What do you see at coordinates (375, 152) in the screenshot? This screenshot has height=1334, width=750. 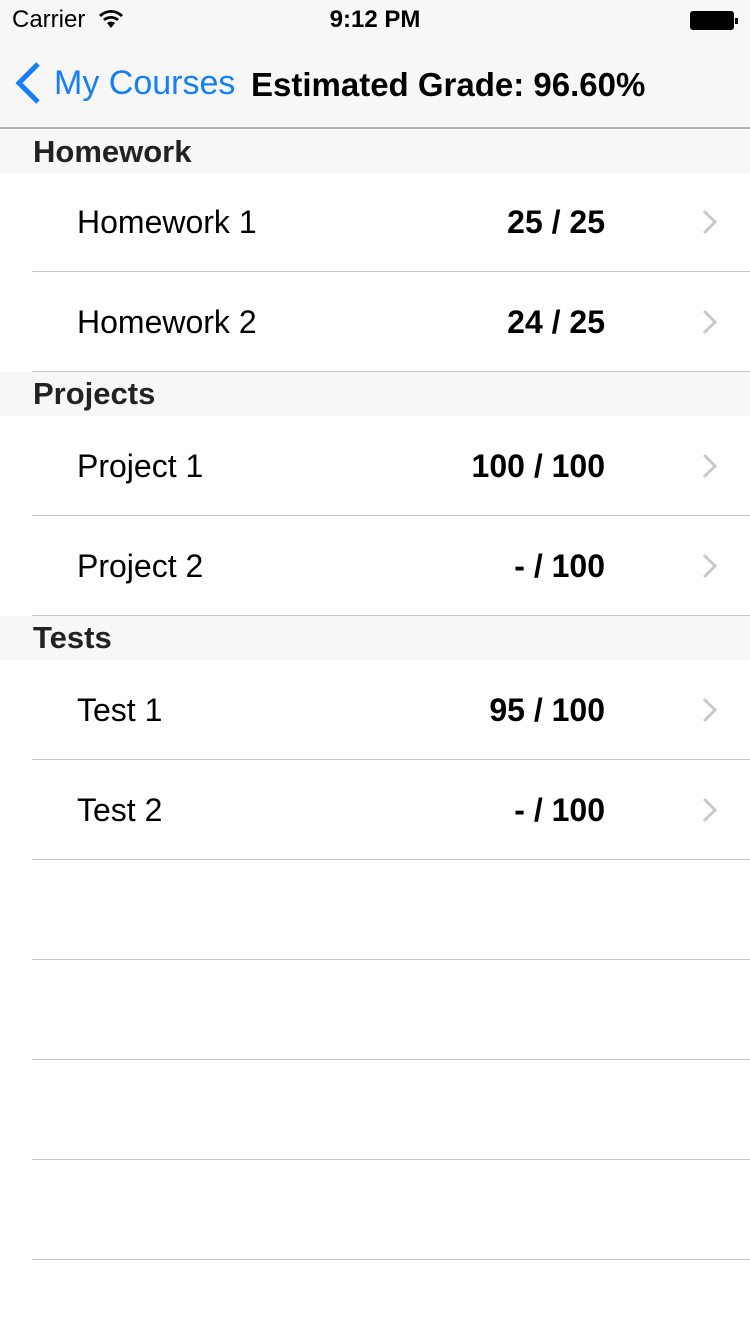 I see `section-header-homework: Homework` at bounding box center [375, 152].